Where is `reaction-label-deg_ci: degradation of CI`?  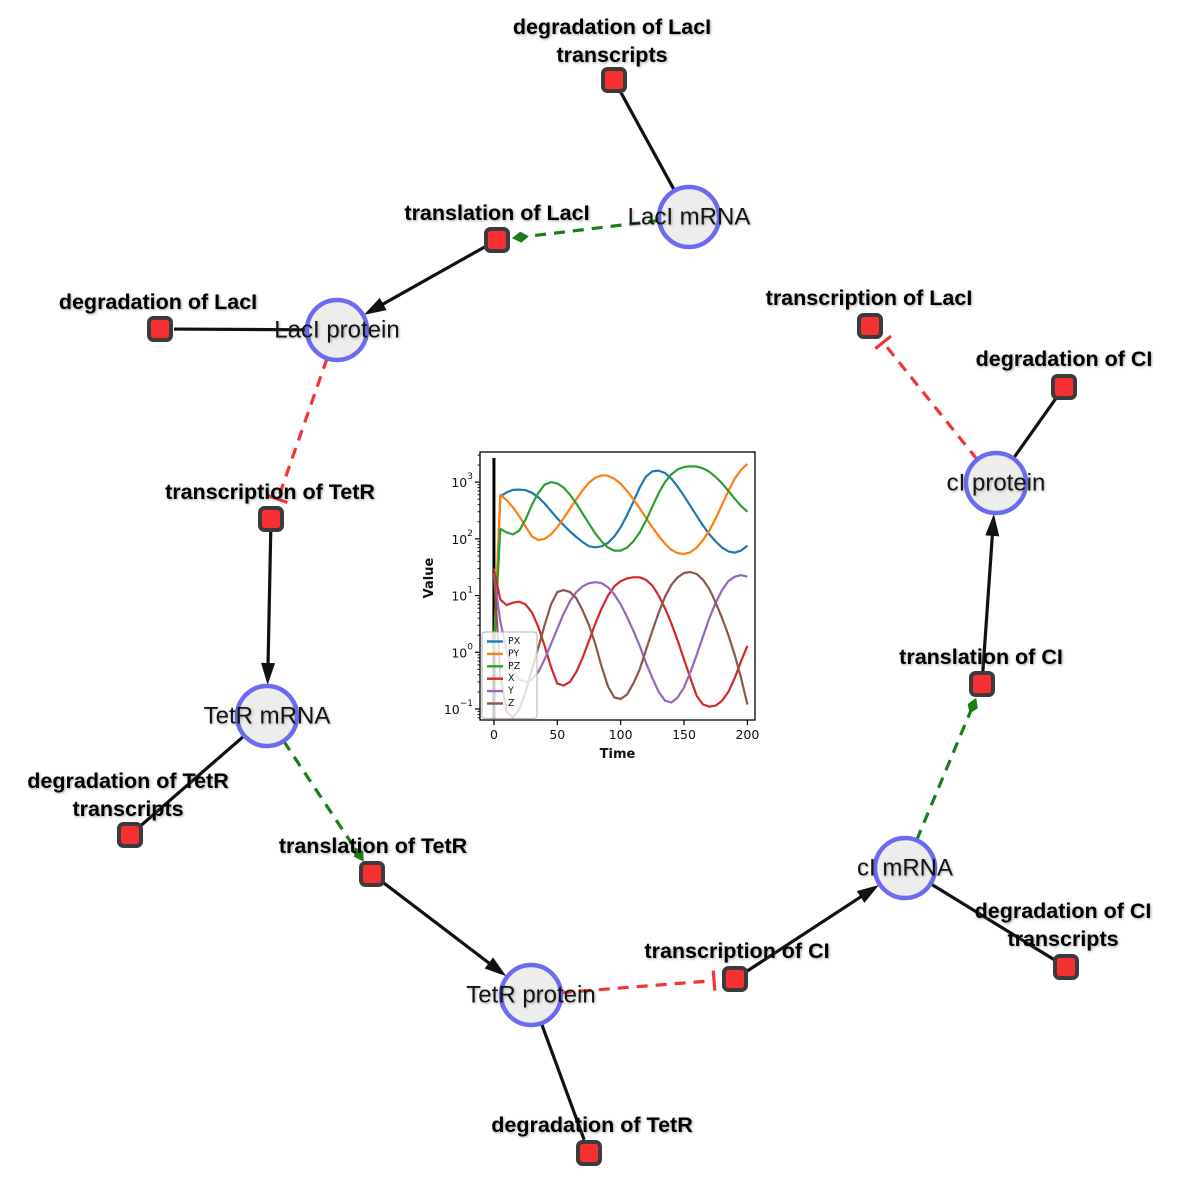 reaction-label-deg_ci: degradation of CI is located at coordinates (1064, 359).